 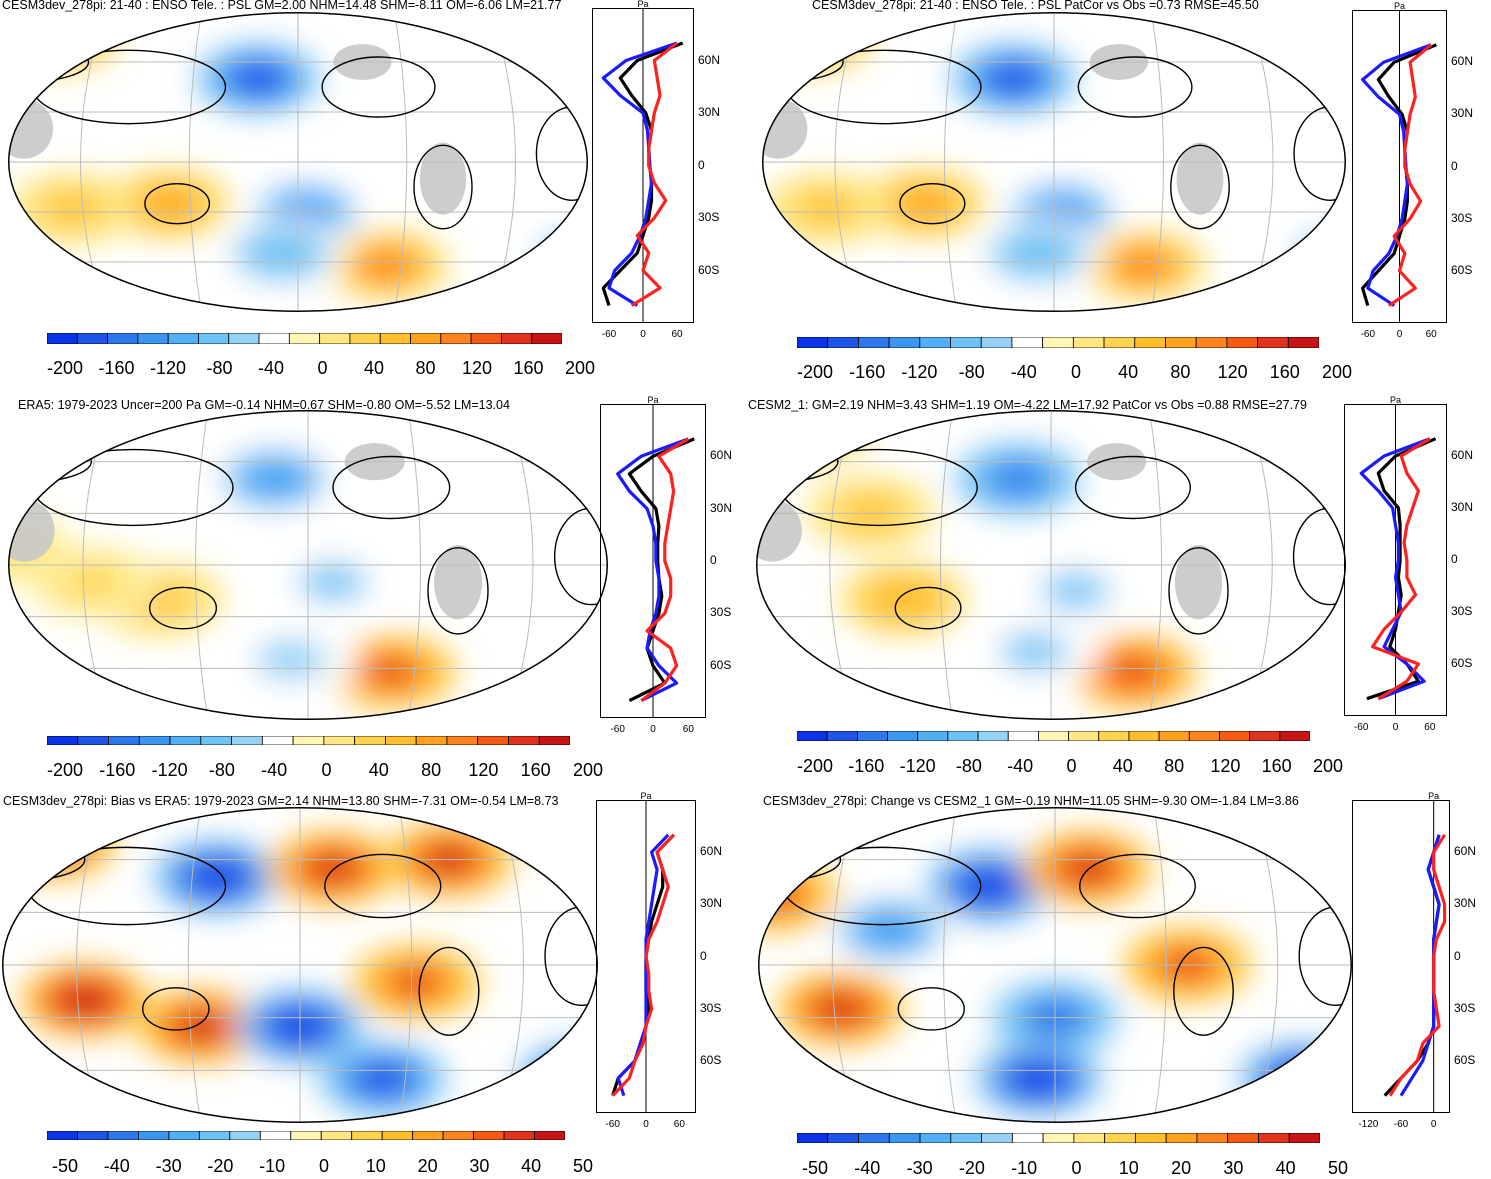 I want to click on colorbar-label: 160, so click(x=1276, y=766).